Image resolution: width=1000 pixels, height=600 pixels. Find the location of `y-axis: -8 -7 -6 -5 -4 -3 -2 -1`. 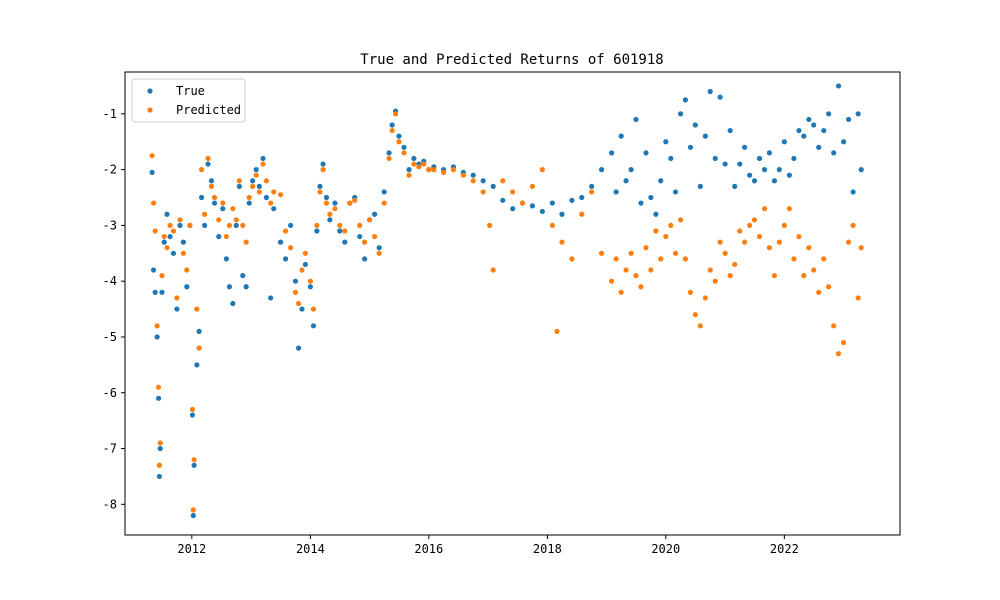

y-axis: -8 -7 -6 -5 -4 -3 -2 -1 is located at coordinates (114, 309).